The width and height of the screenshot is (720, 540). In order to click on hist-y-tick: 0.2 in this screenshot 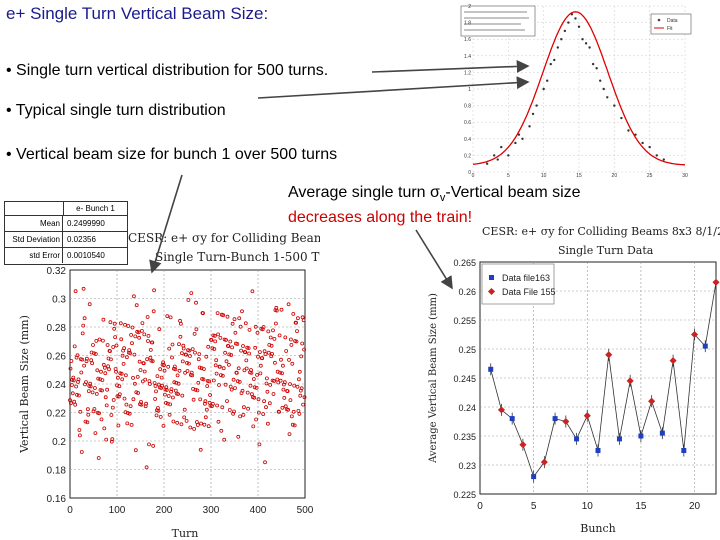, I will do `click(467, 156)`.